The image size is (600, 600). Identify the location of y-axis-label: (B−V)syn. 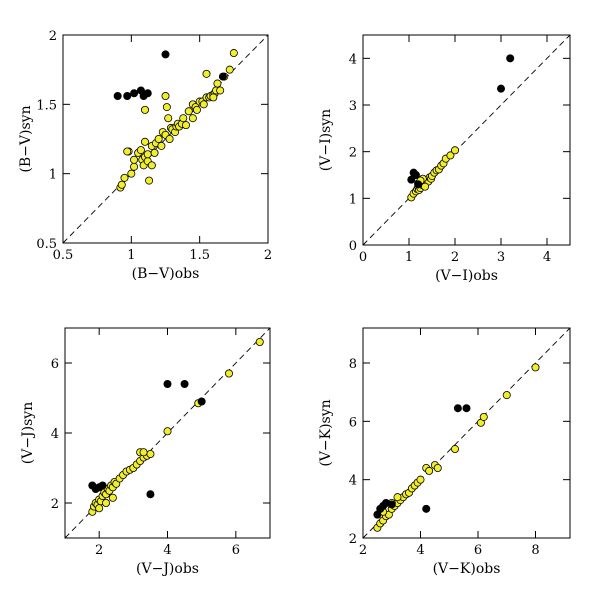
(26, 138).